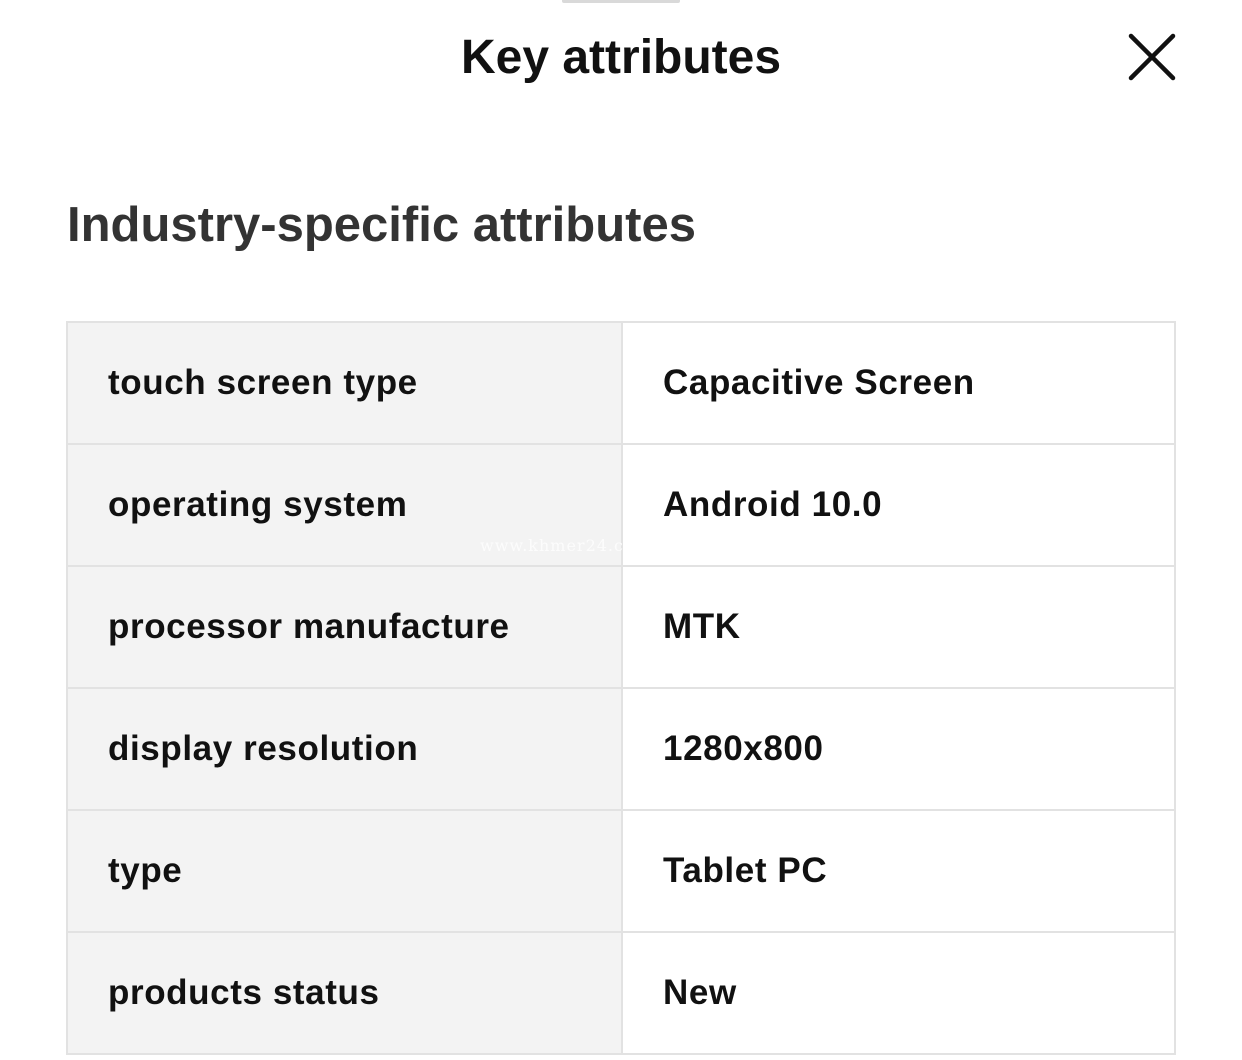  Describe the element at coordinates (621, 1) in the screenshot. I see `sheet-grab-handle` at that location.